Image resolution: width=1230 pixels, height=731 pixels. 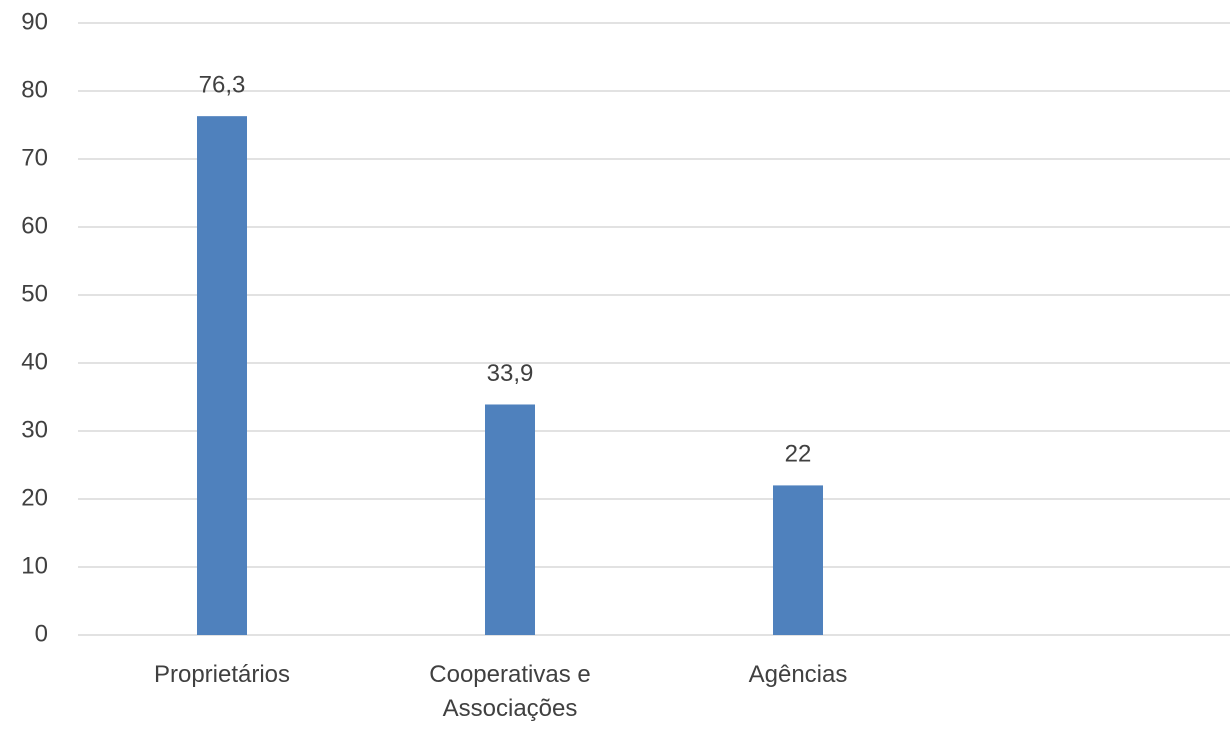 I want to click on data-label: 22, so click(x=798, y=454).